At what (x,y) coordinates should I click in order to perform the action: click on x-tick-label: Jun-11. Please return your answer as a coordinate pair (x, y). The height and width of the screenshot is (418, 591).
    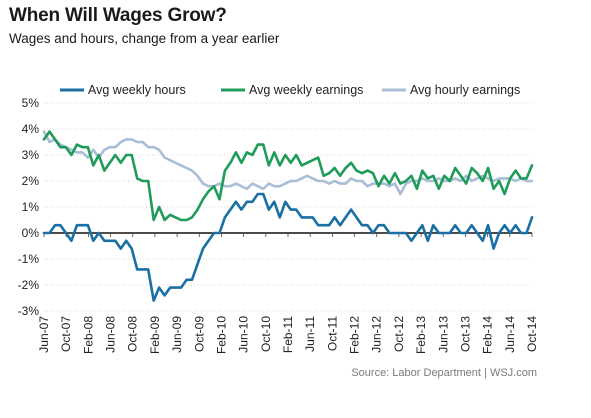
    Looking at the image, I should click on (310, 334).